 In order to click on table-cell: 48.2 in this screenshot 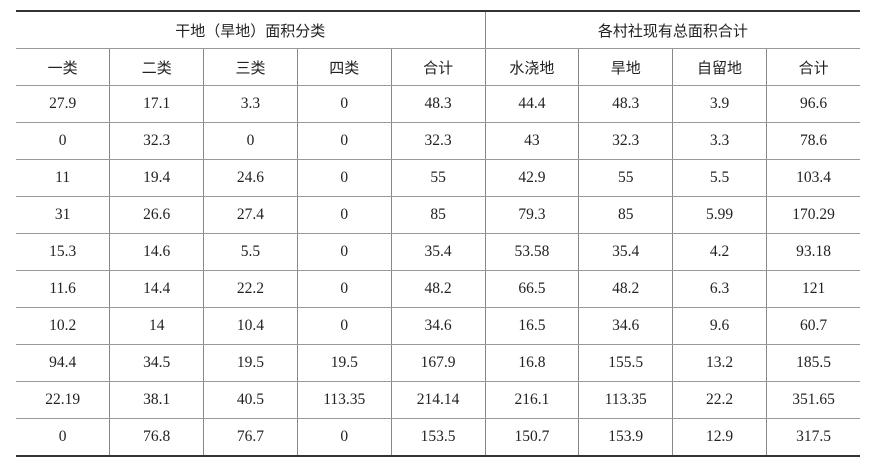, I will do `click(438, 289)`.